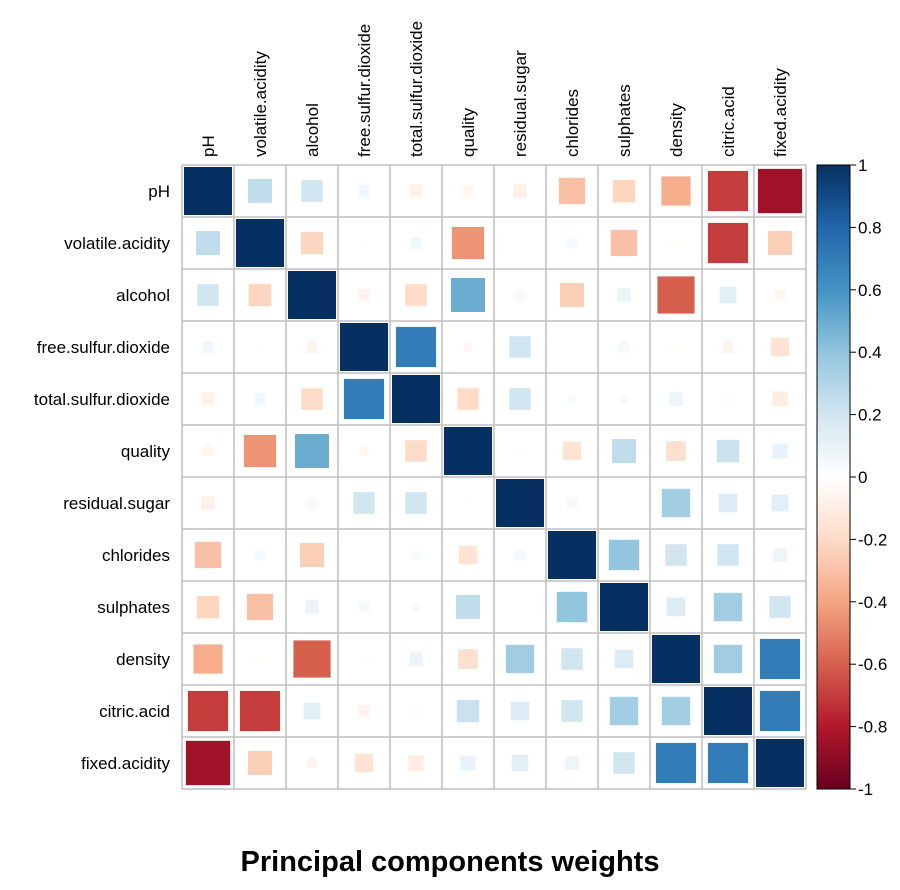  Describe the element at coordinates (102, 399) in the screenshot. I see `row-label-4: total.sulfur.dioxide` at that location.